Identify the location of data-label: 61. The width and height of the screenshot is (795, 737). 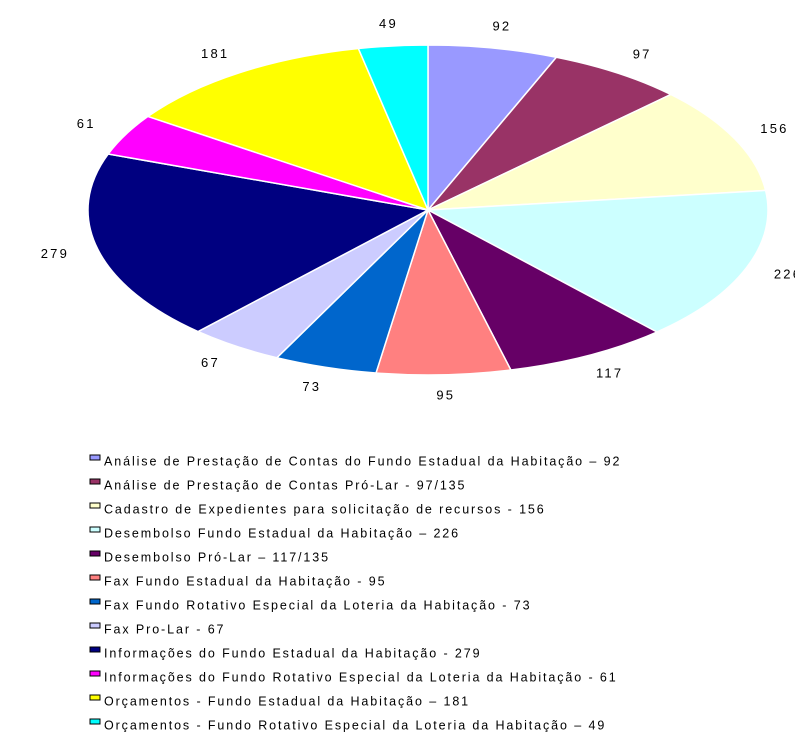
(86, 123).